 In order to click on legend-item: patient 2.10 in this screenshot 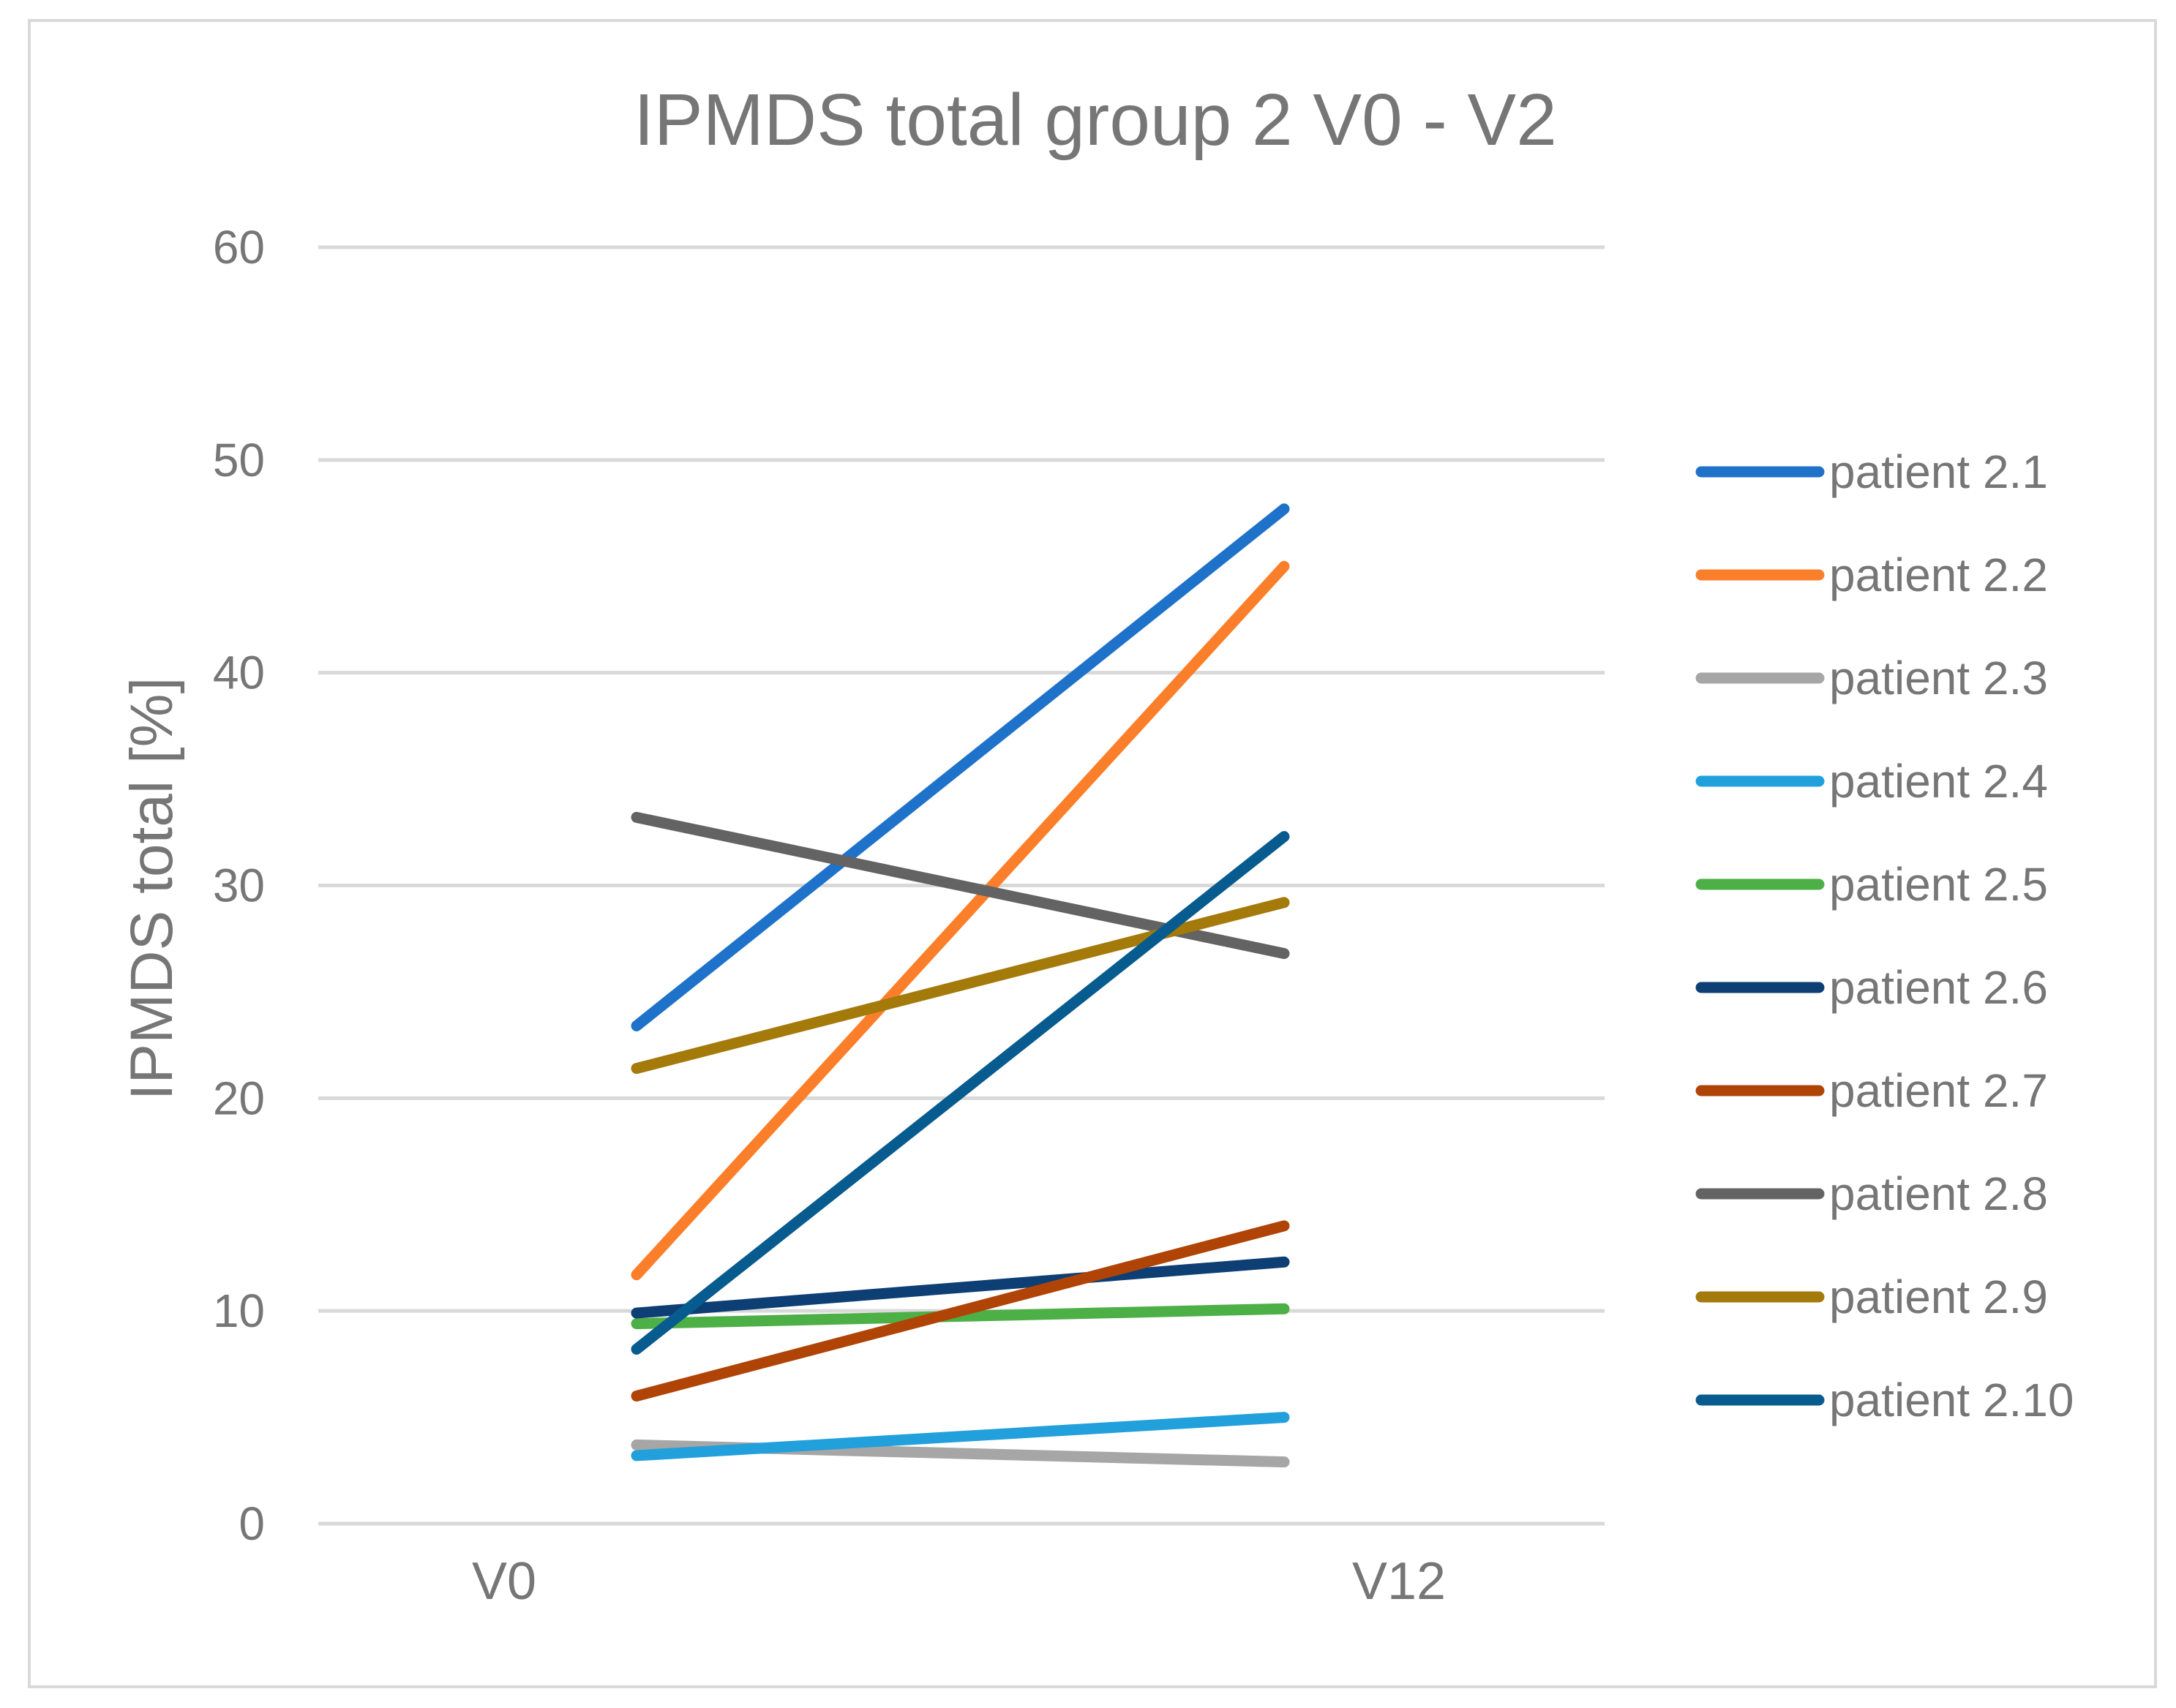, I will do `click(1884, 1400)`.